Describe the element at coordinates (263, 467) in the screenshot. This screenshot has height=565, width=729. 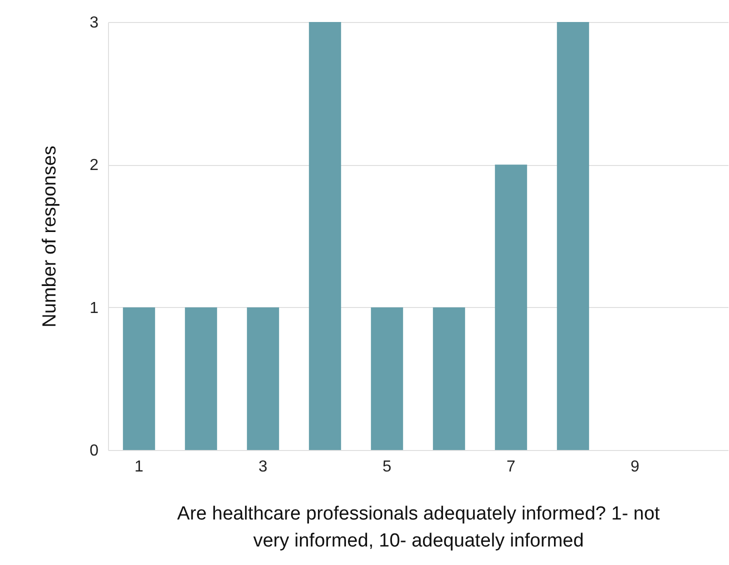
I see `x-tick-label: 3` at that location.